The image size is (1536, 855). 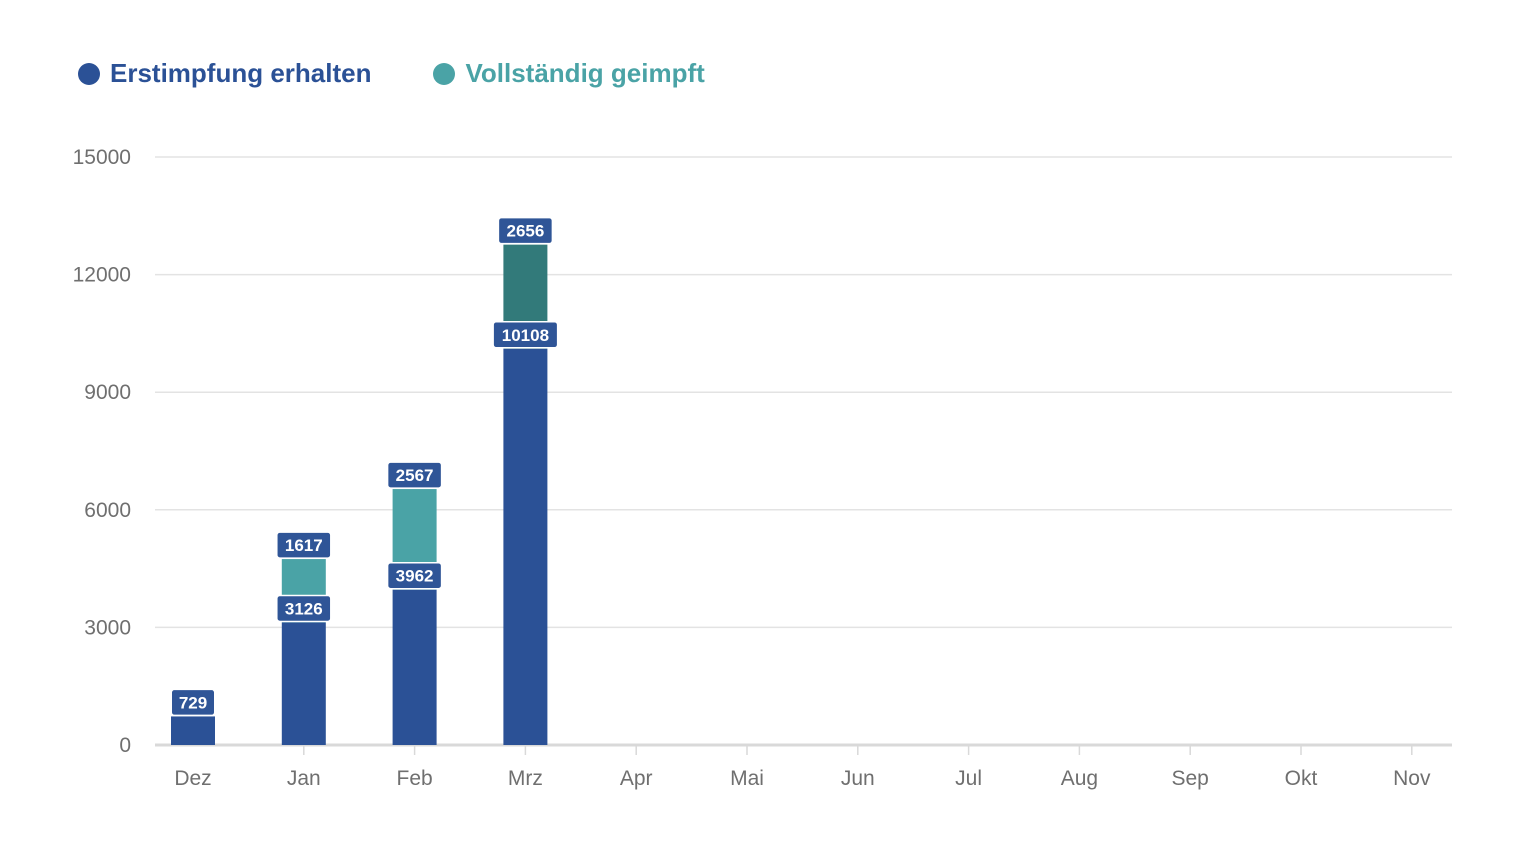 I want to click on data-label: 10108, so click(x=525, y=335).